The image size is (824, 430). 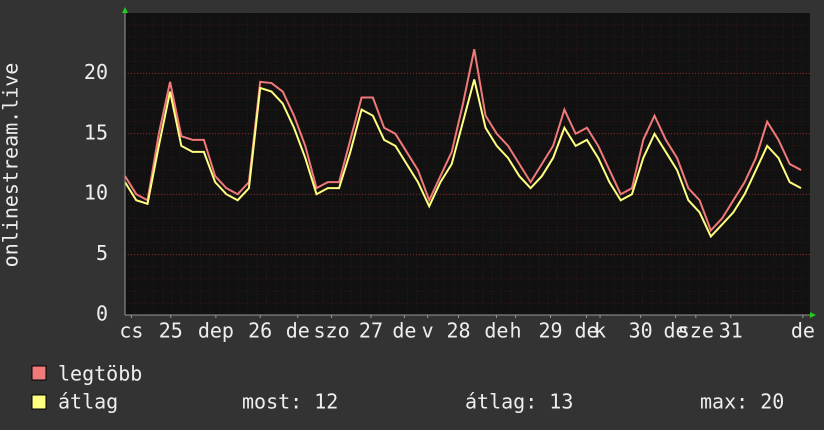 What do you see at coordinates (96, 132) in the screenshot?
I see `y-tick-label: 15` at bounding box center [96, 132].